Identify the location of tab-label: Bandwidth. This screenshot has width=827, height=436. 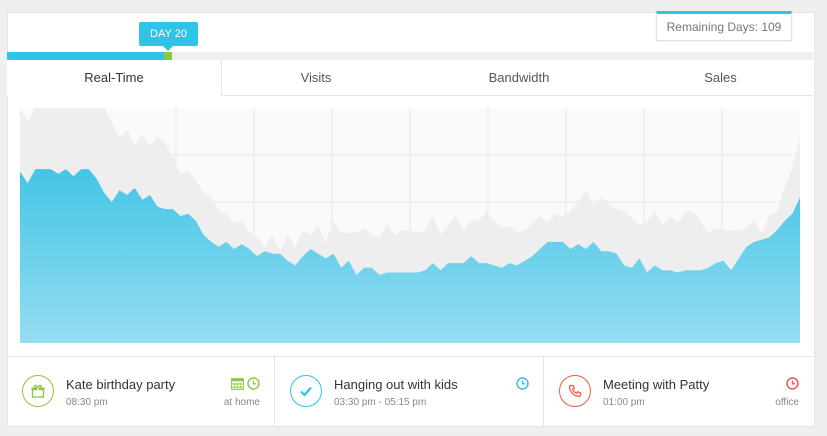
(519, 77).